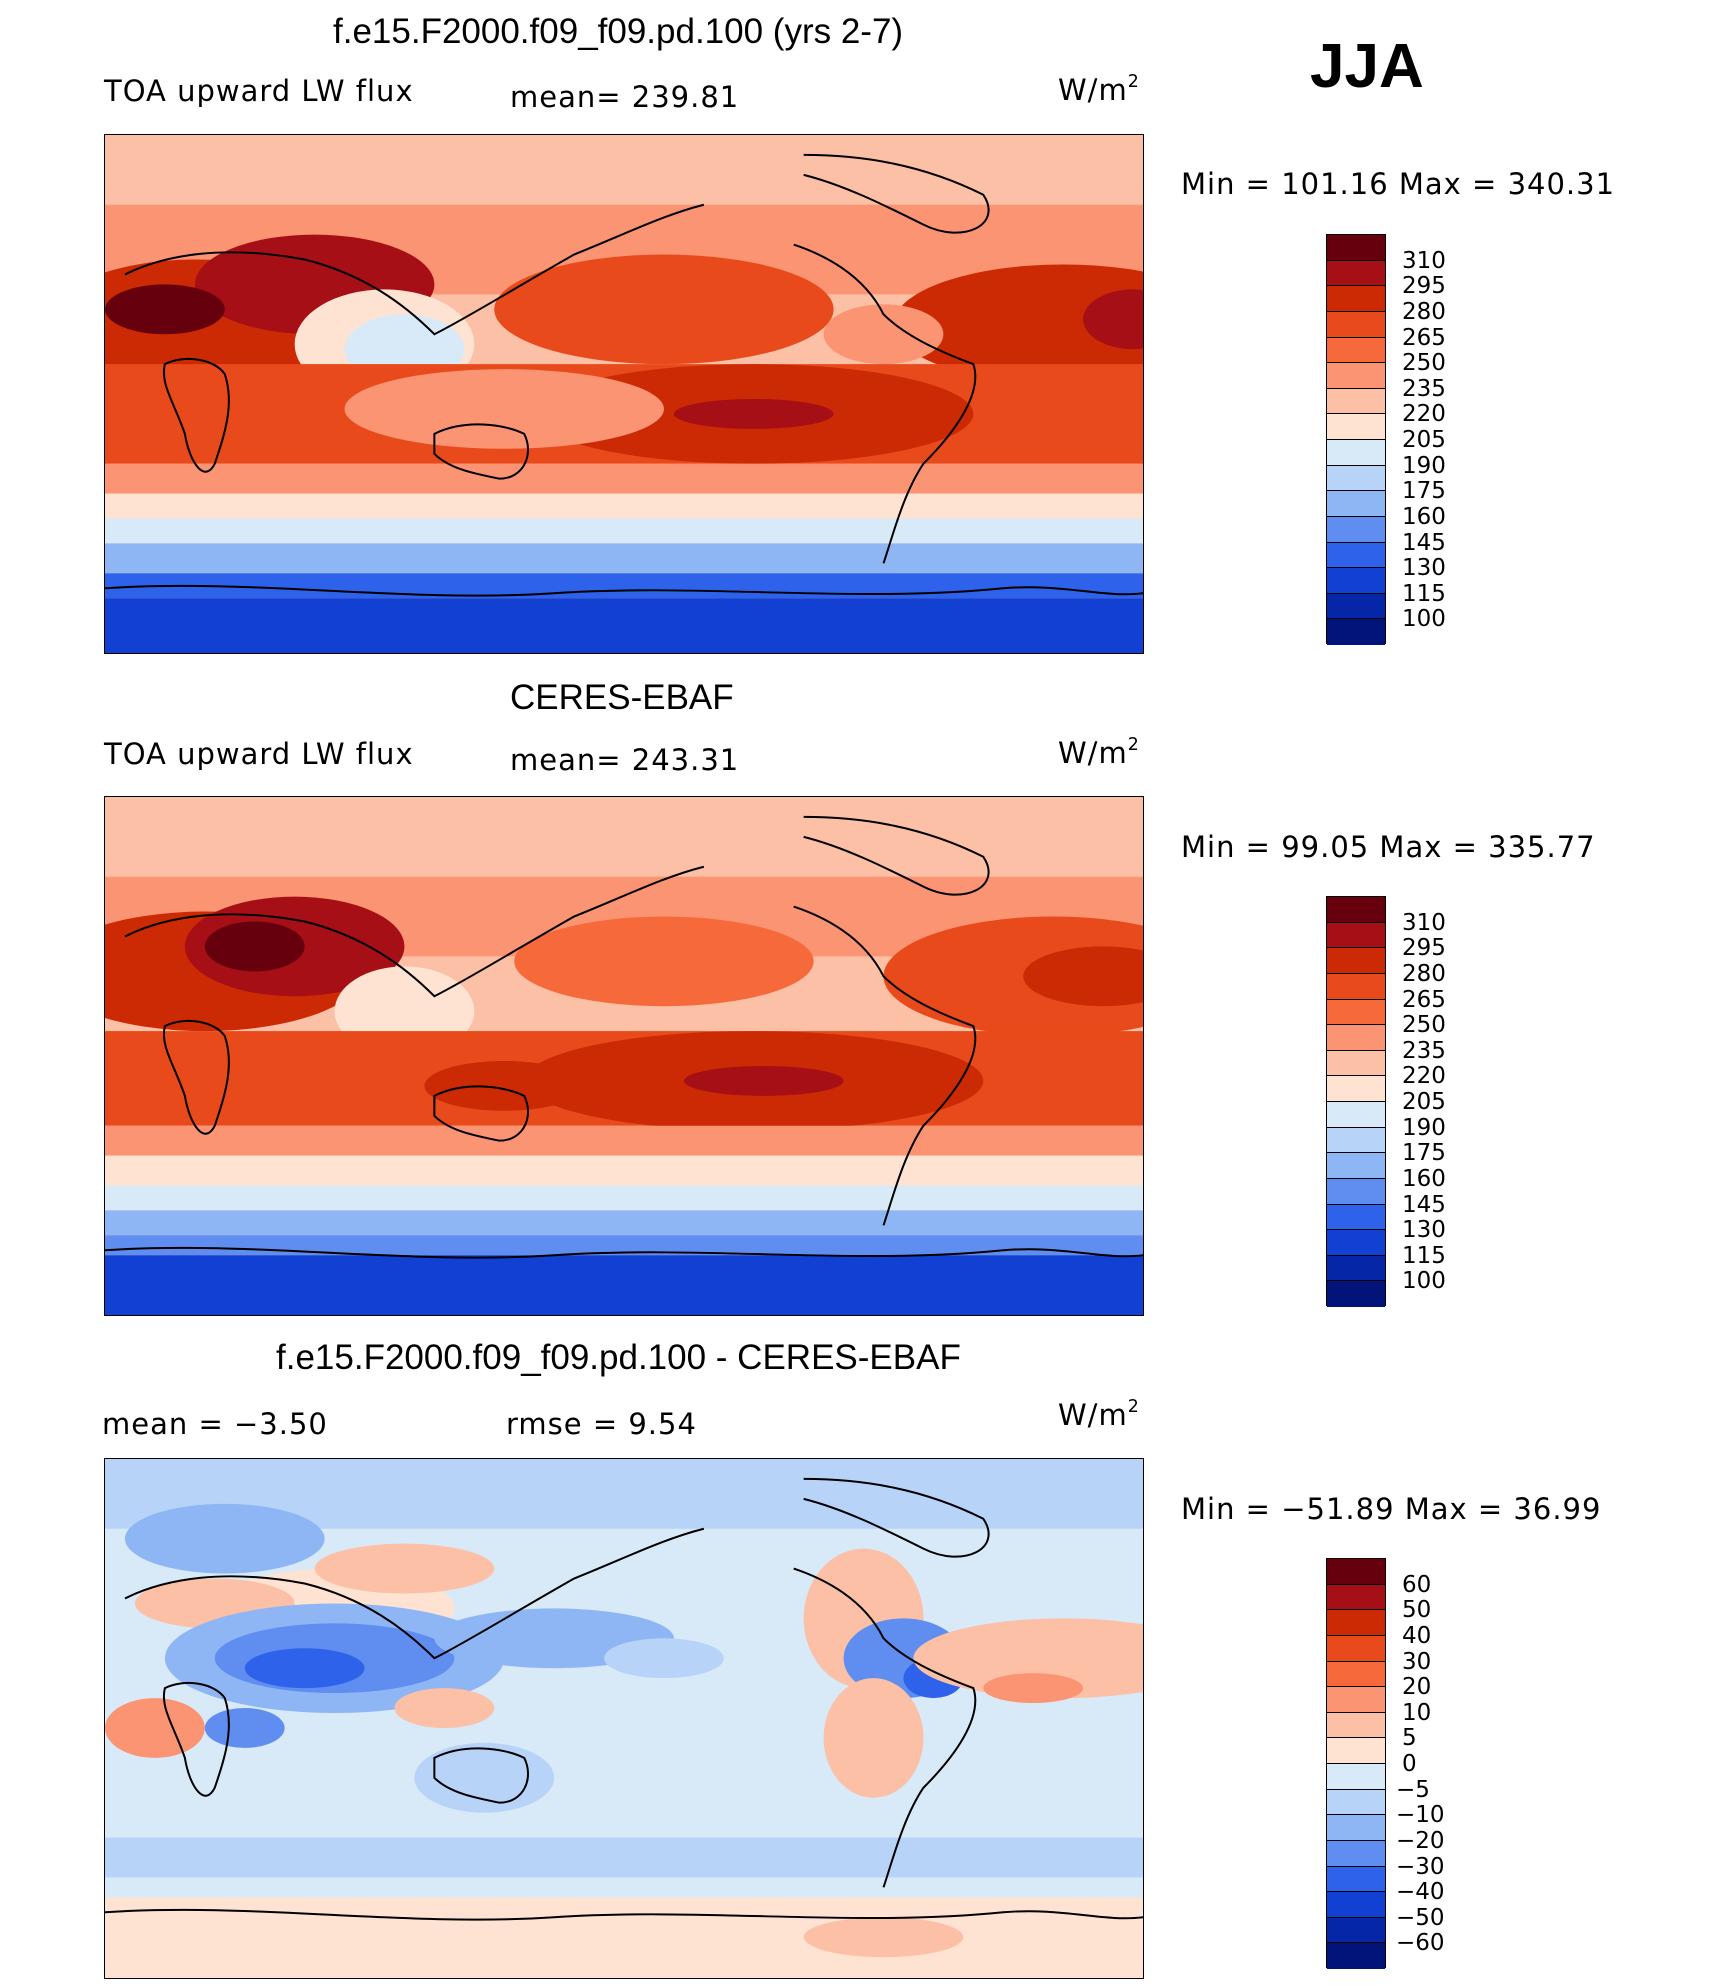  I want to click on rmse-stat: rmse = 9.54, so click(601, 1424).